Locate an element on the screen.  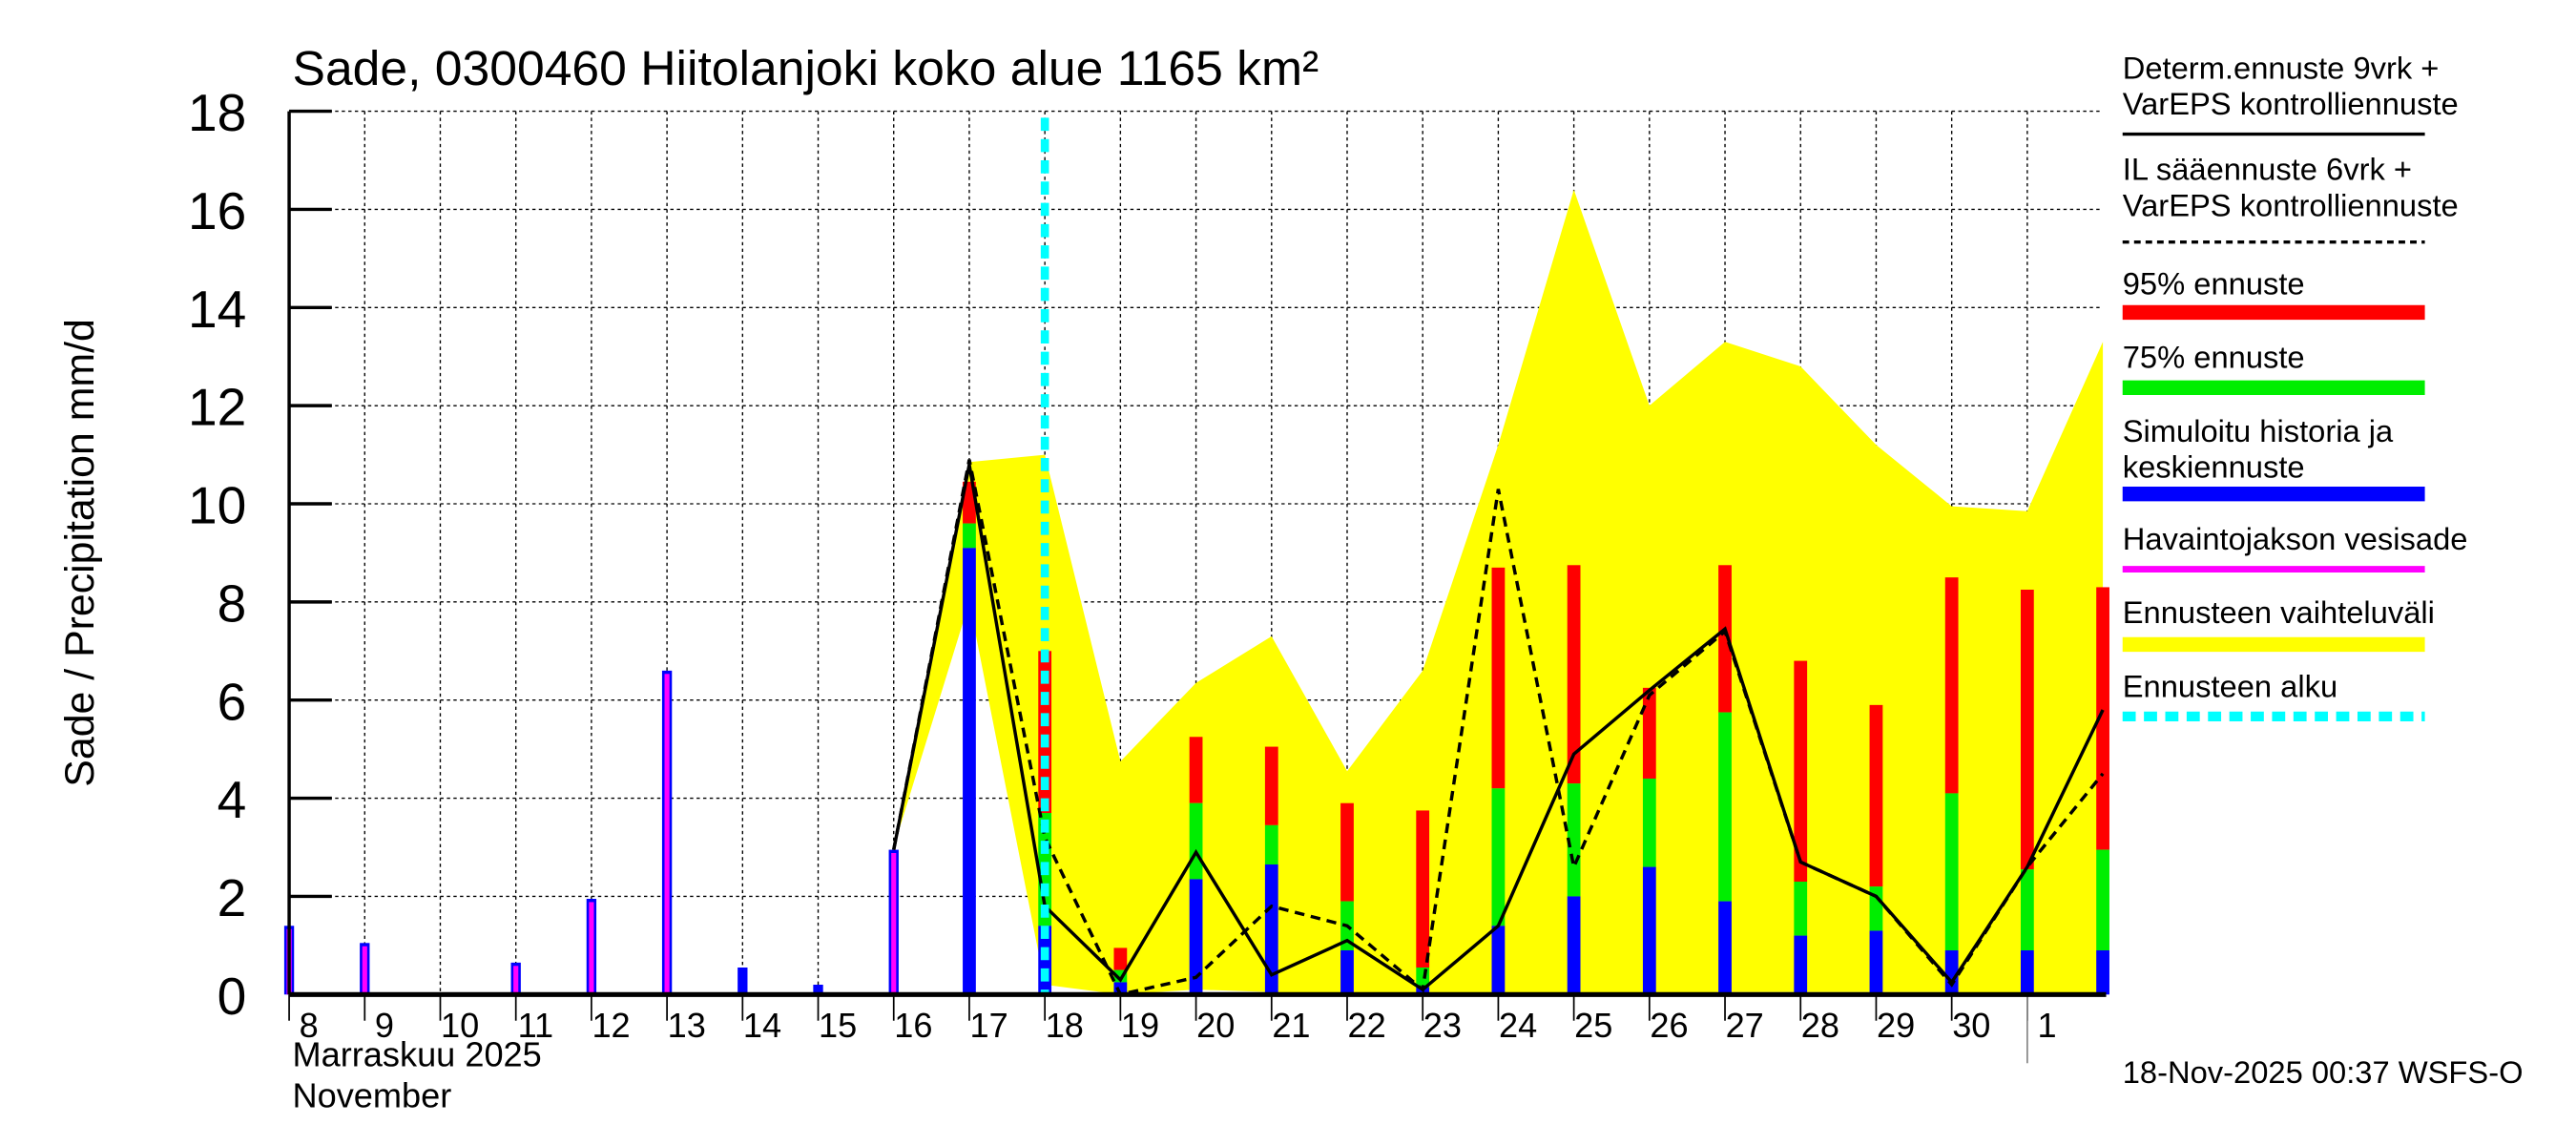
legend-label: IL sääennuste 6vrk + is located at coordinates (2267, 169).